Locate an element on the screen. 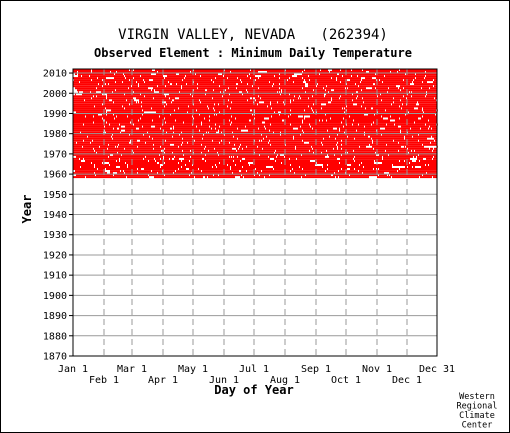 The image size is (510, 433). y-tick-label: 1950 is located at coordinates (55, 195).